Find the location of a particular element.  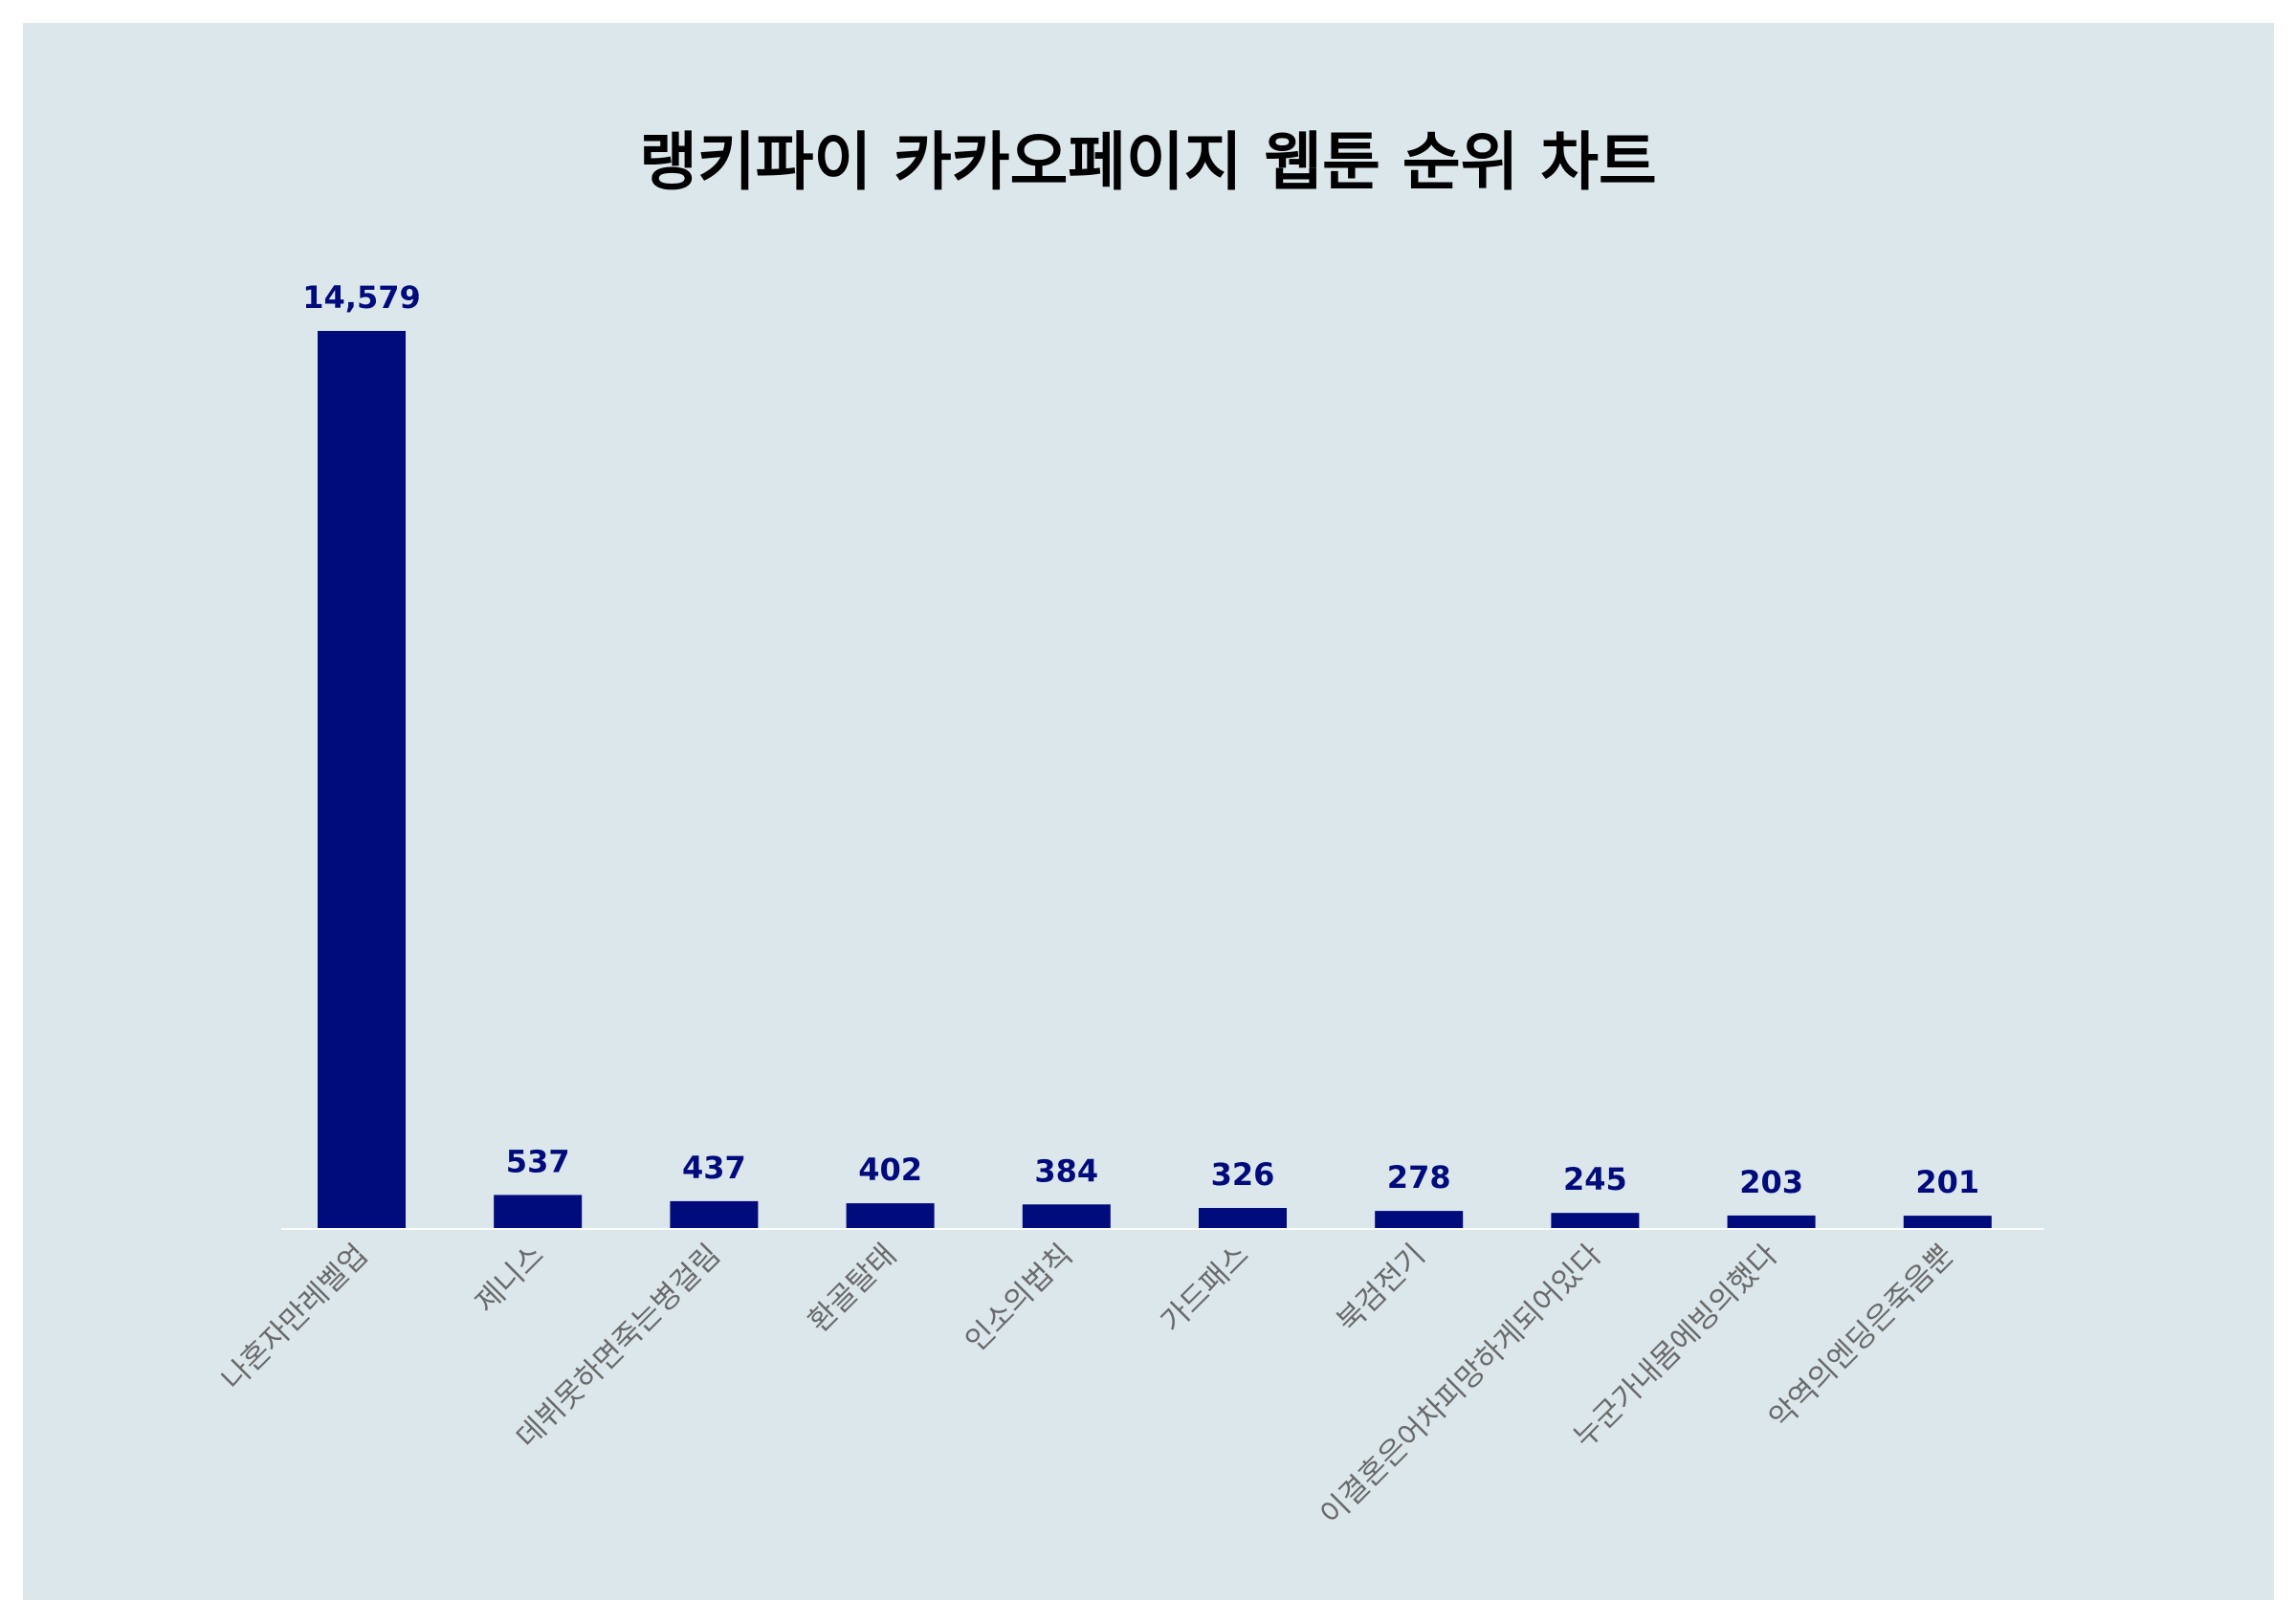

bar-value-label-4: 402 is located at coordinates (890, 1170).